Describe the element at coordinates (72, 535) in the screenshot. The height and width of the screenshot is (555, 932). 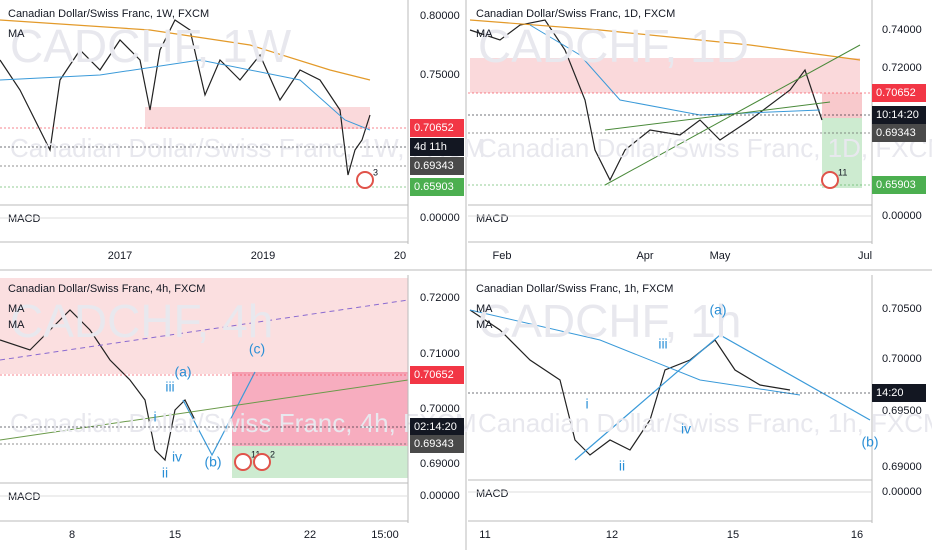
I see `x-tick-label: 8` at that location.